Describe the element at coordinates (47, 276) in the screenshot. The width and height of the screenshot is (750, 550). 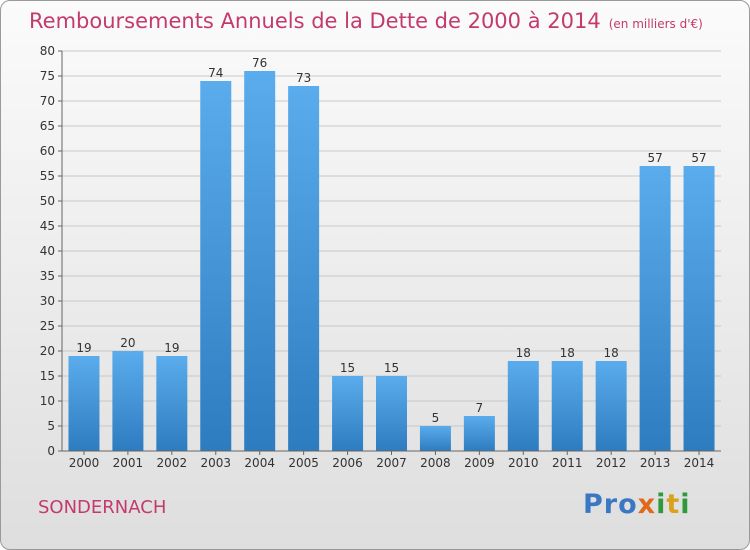
I see `y-tick-label: 35` at that location.